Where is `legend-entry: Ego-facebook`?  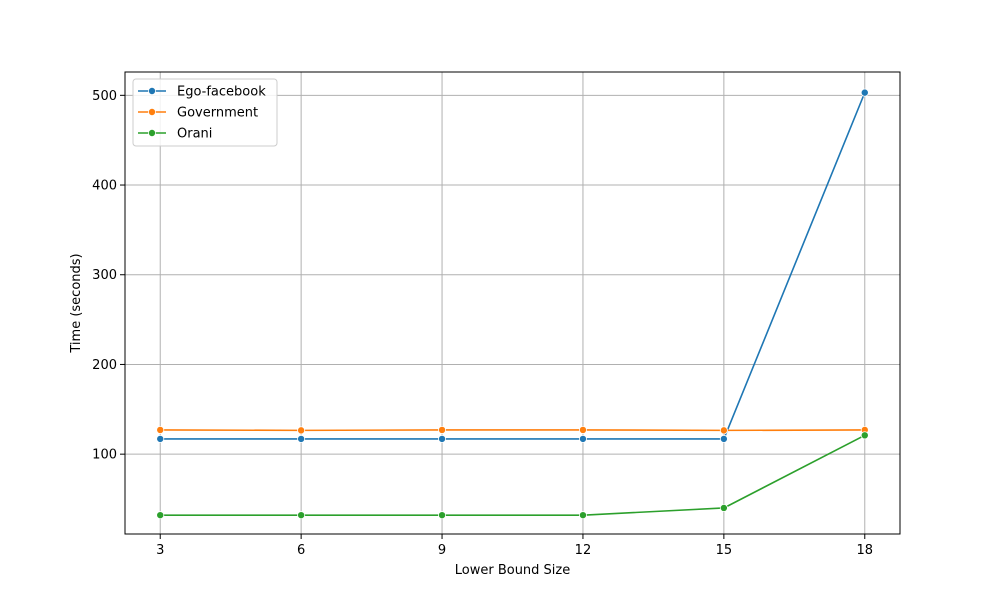 legend-entry: Ego-facebook is located at coordinates (202, 92).